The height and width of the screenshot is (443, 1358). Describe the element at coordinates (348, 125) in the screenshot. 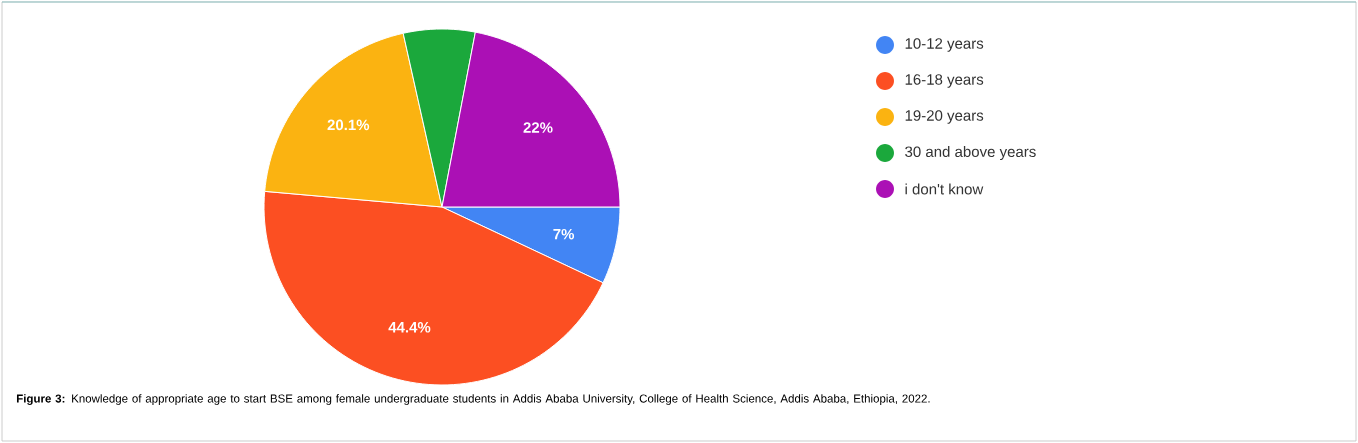

I see `data-label: 20.1%` at that location.